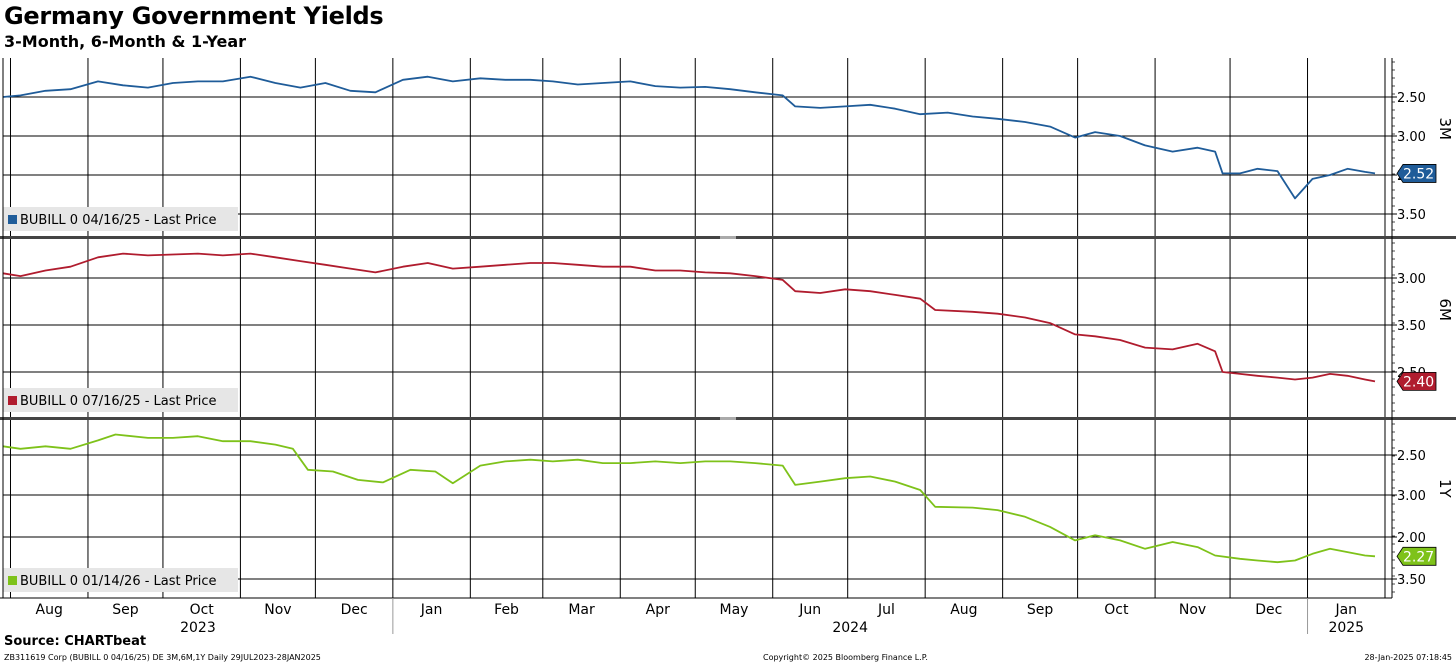 The image size is (1456, 665). Describe the element at coordinates (75, 641) in the screenshot. I see `source-note: Source: CHARTbeat` at that location.